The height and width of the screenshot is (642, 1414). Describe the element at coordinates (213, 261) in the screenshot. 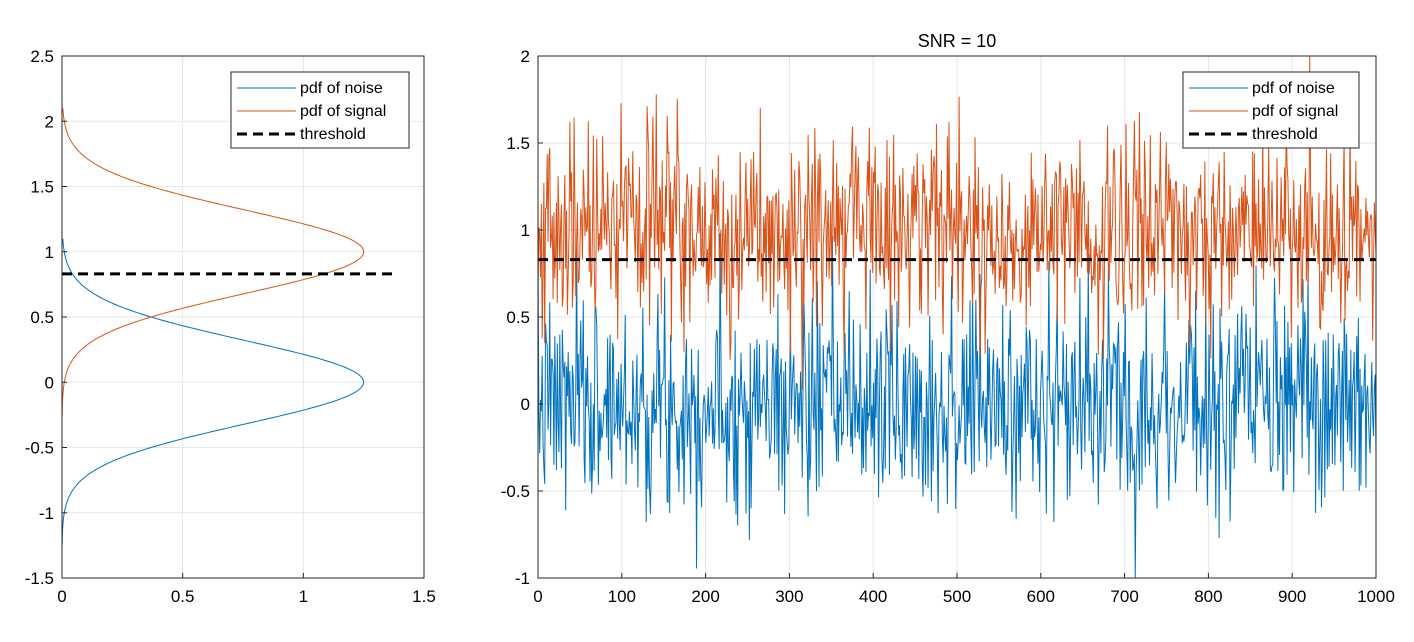

I see `pdf-series-pdf-of-signal` at that location.